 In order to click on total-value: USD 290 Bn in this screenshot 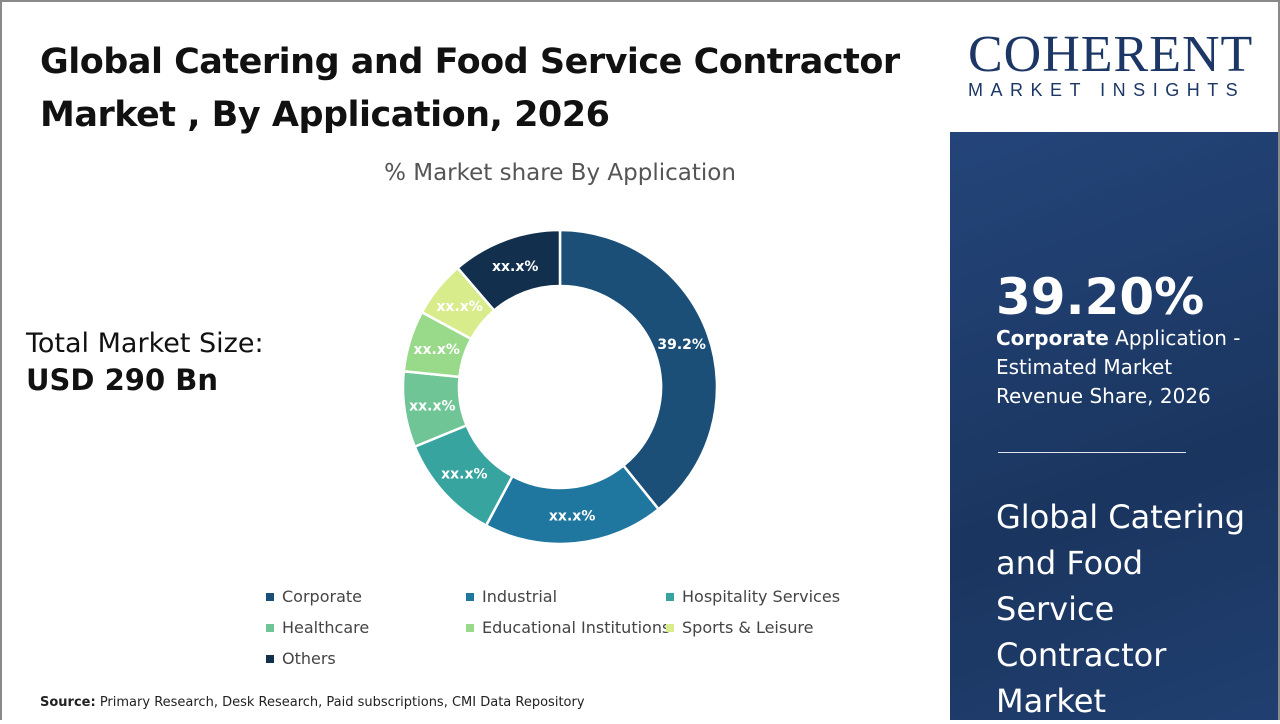, I will do `click(122, 380)`.